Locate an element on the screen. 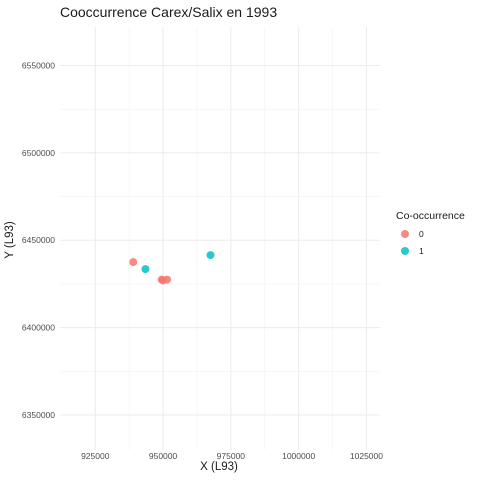 The image size is (480, 480). legend-label-1: 1 is located at coordinates (421, 251).